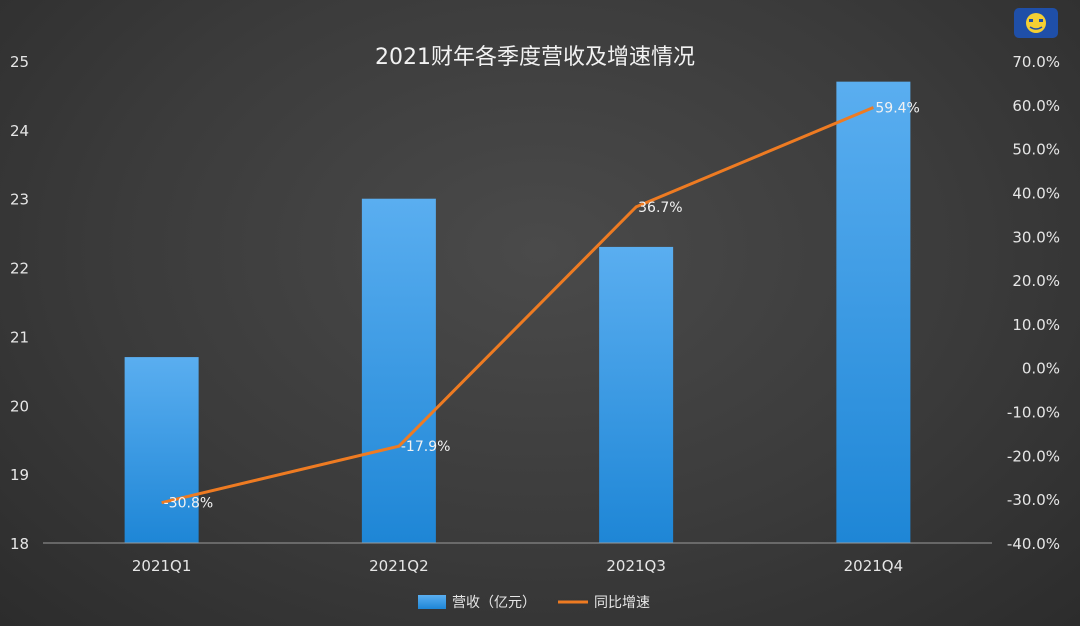 The height and width of the screenshot is (626, 1080). Describe the element at coordinates (19, 62) in the screenshot. I see `left-tick-label: 25` at that location.